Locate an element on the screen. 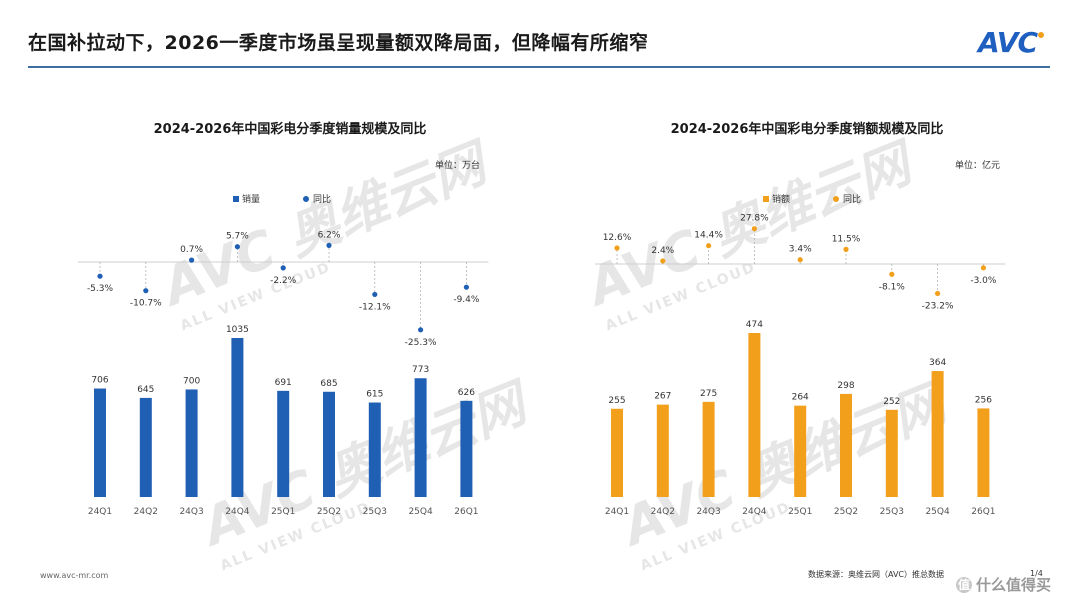 This screenshot has height=608, width=1080. logo-dot-icon is located at coordinates (1041, 35).